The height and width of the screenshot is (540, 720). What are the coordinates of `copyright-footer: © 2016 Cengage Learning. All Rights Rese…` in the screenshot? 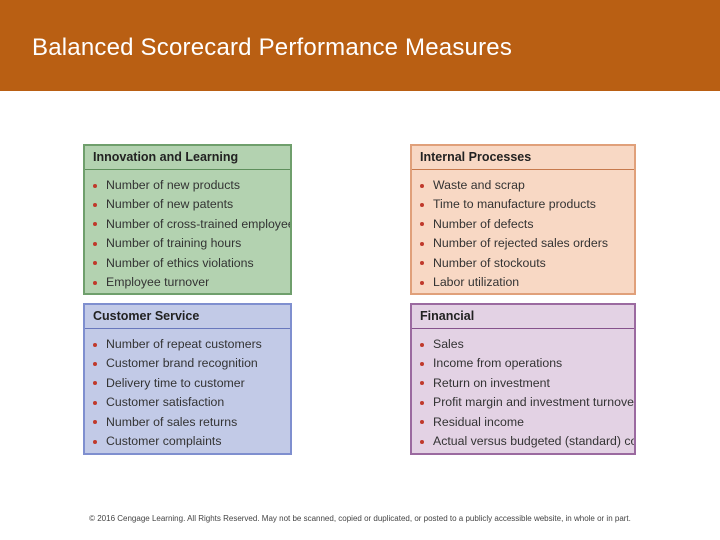 It's located at (360, 518).